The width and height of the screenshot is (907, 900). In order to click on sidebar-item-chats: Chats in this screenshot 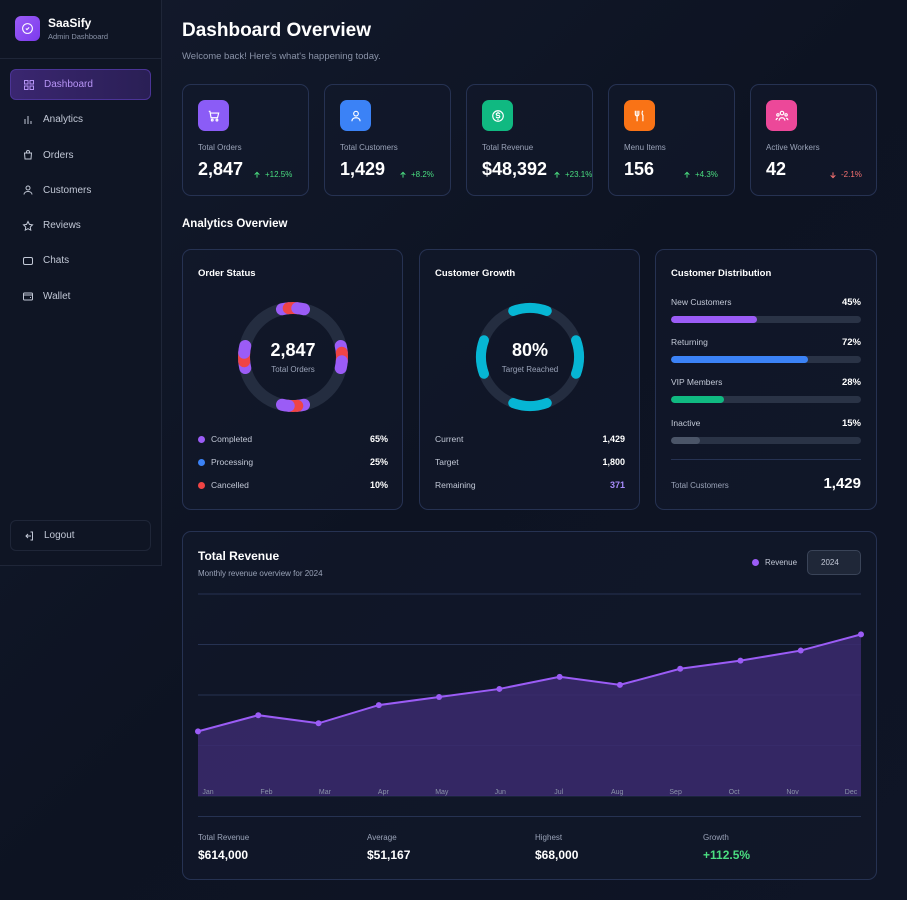, I will do `click(80, 260)`.